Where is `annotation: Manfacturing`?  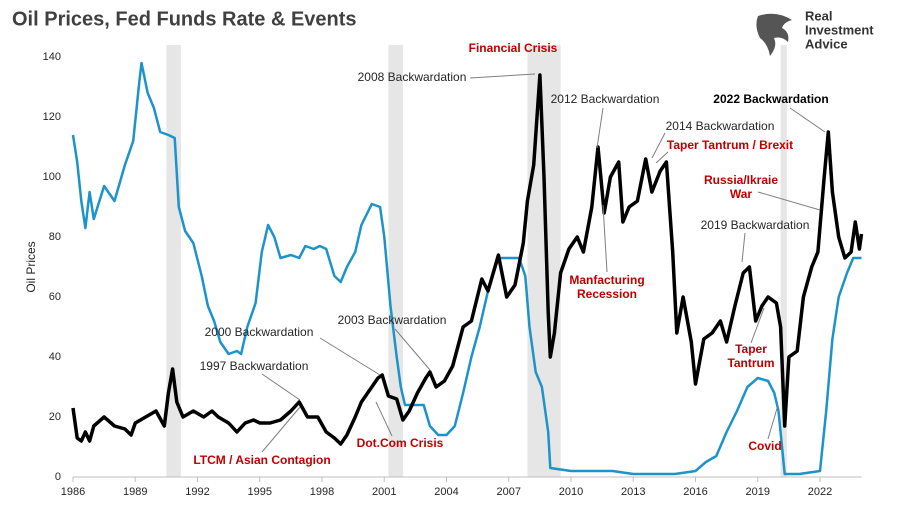 annotation: Manfacturing is located at coordinates (606, 280).